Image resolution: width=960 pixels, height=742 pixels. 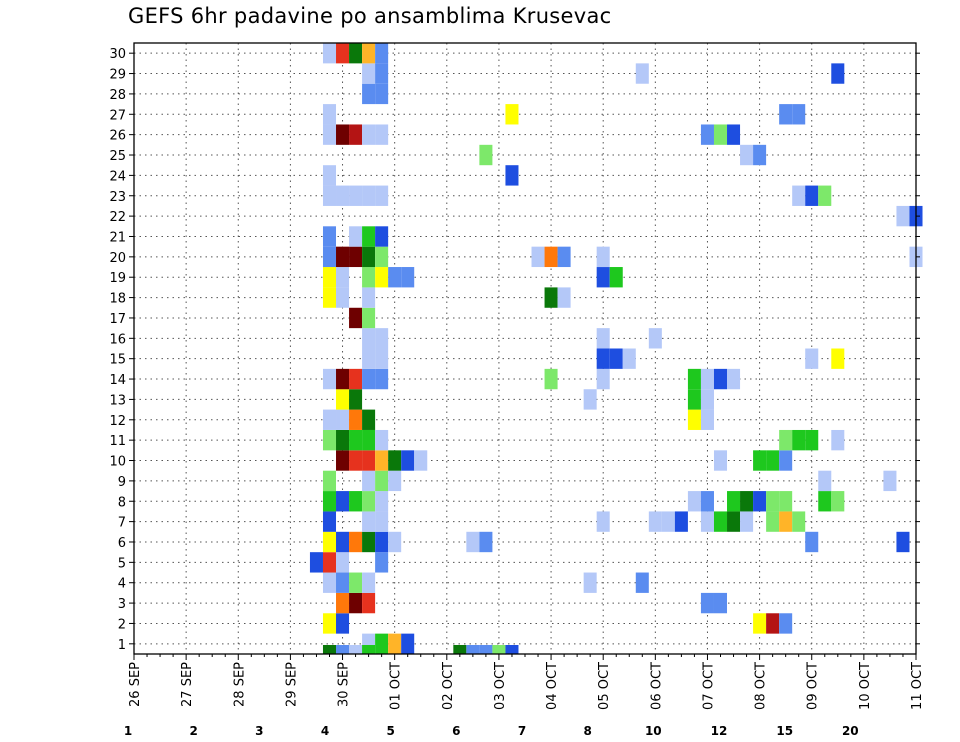 I want to click on y-tick-label: 21, so click(x=117, y=237).